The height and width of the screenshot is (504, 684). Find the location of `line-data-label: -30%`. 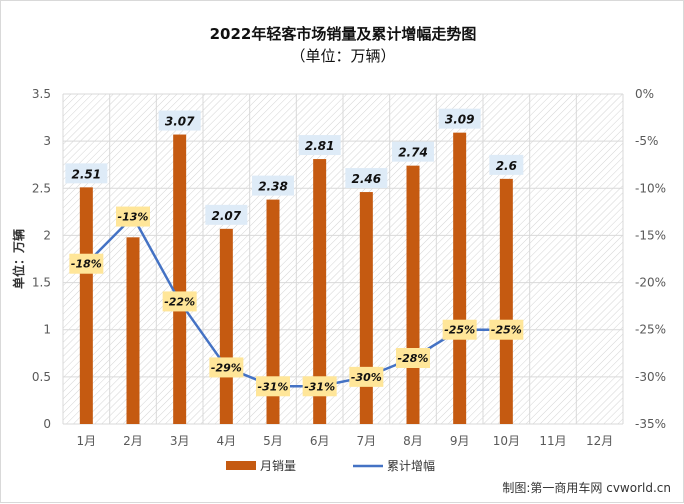

line-data-label: -30% is located at coordinates (366, 377).